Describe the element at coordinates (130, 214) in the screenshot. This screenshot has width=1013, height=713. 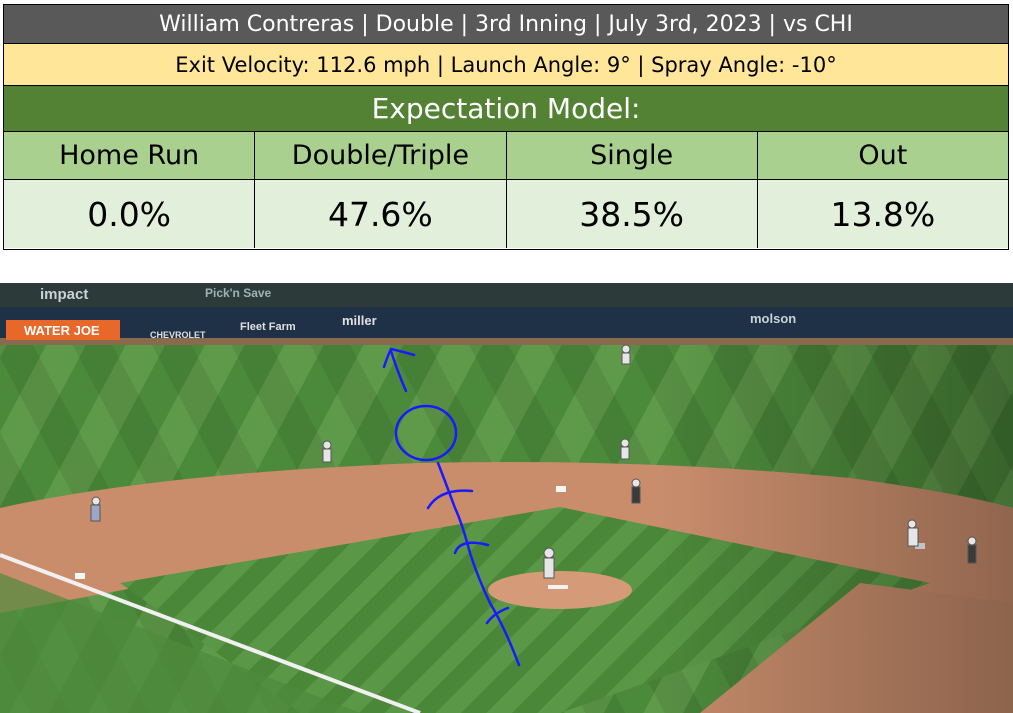
I see `probability-home-run: 0.0%` at that location.